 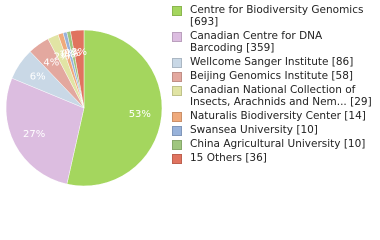 What do you see at coordinates (62, 56) in the screenshot?
I see `slice-label: 2%` at bounding box center [62, 56].